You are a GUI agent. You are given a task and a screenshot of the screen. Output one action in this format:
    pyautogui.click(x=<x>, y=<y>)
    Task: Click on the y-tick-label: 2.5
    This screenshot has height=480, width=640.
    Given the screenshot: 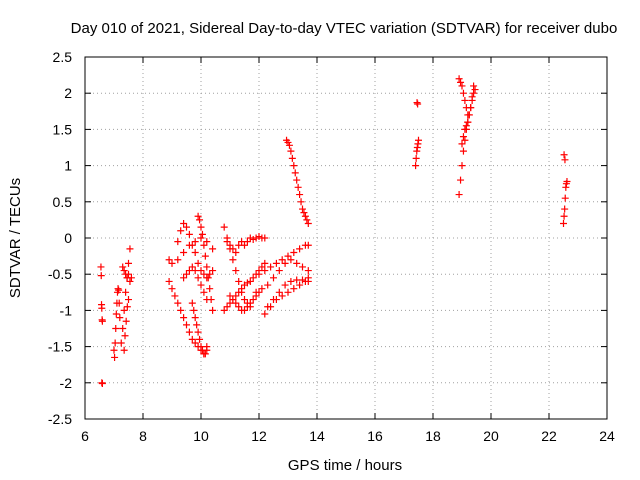 What is the action you would take?
    pyautogui.click(x=63, y=57)
    